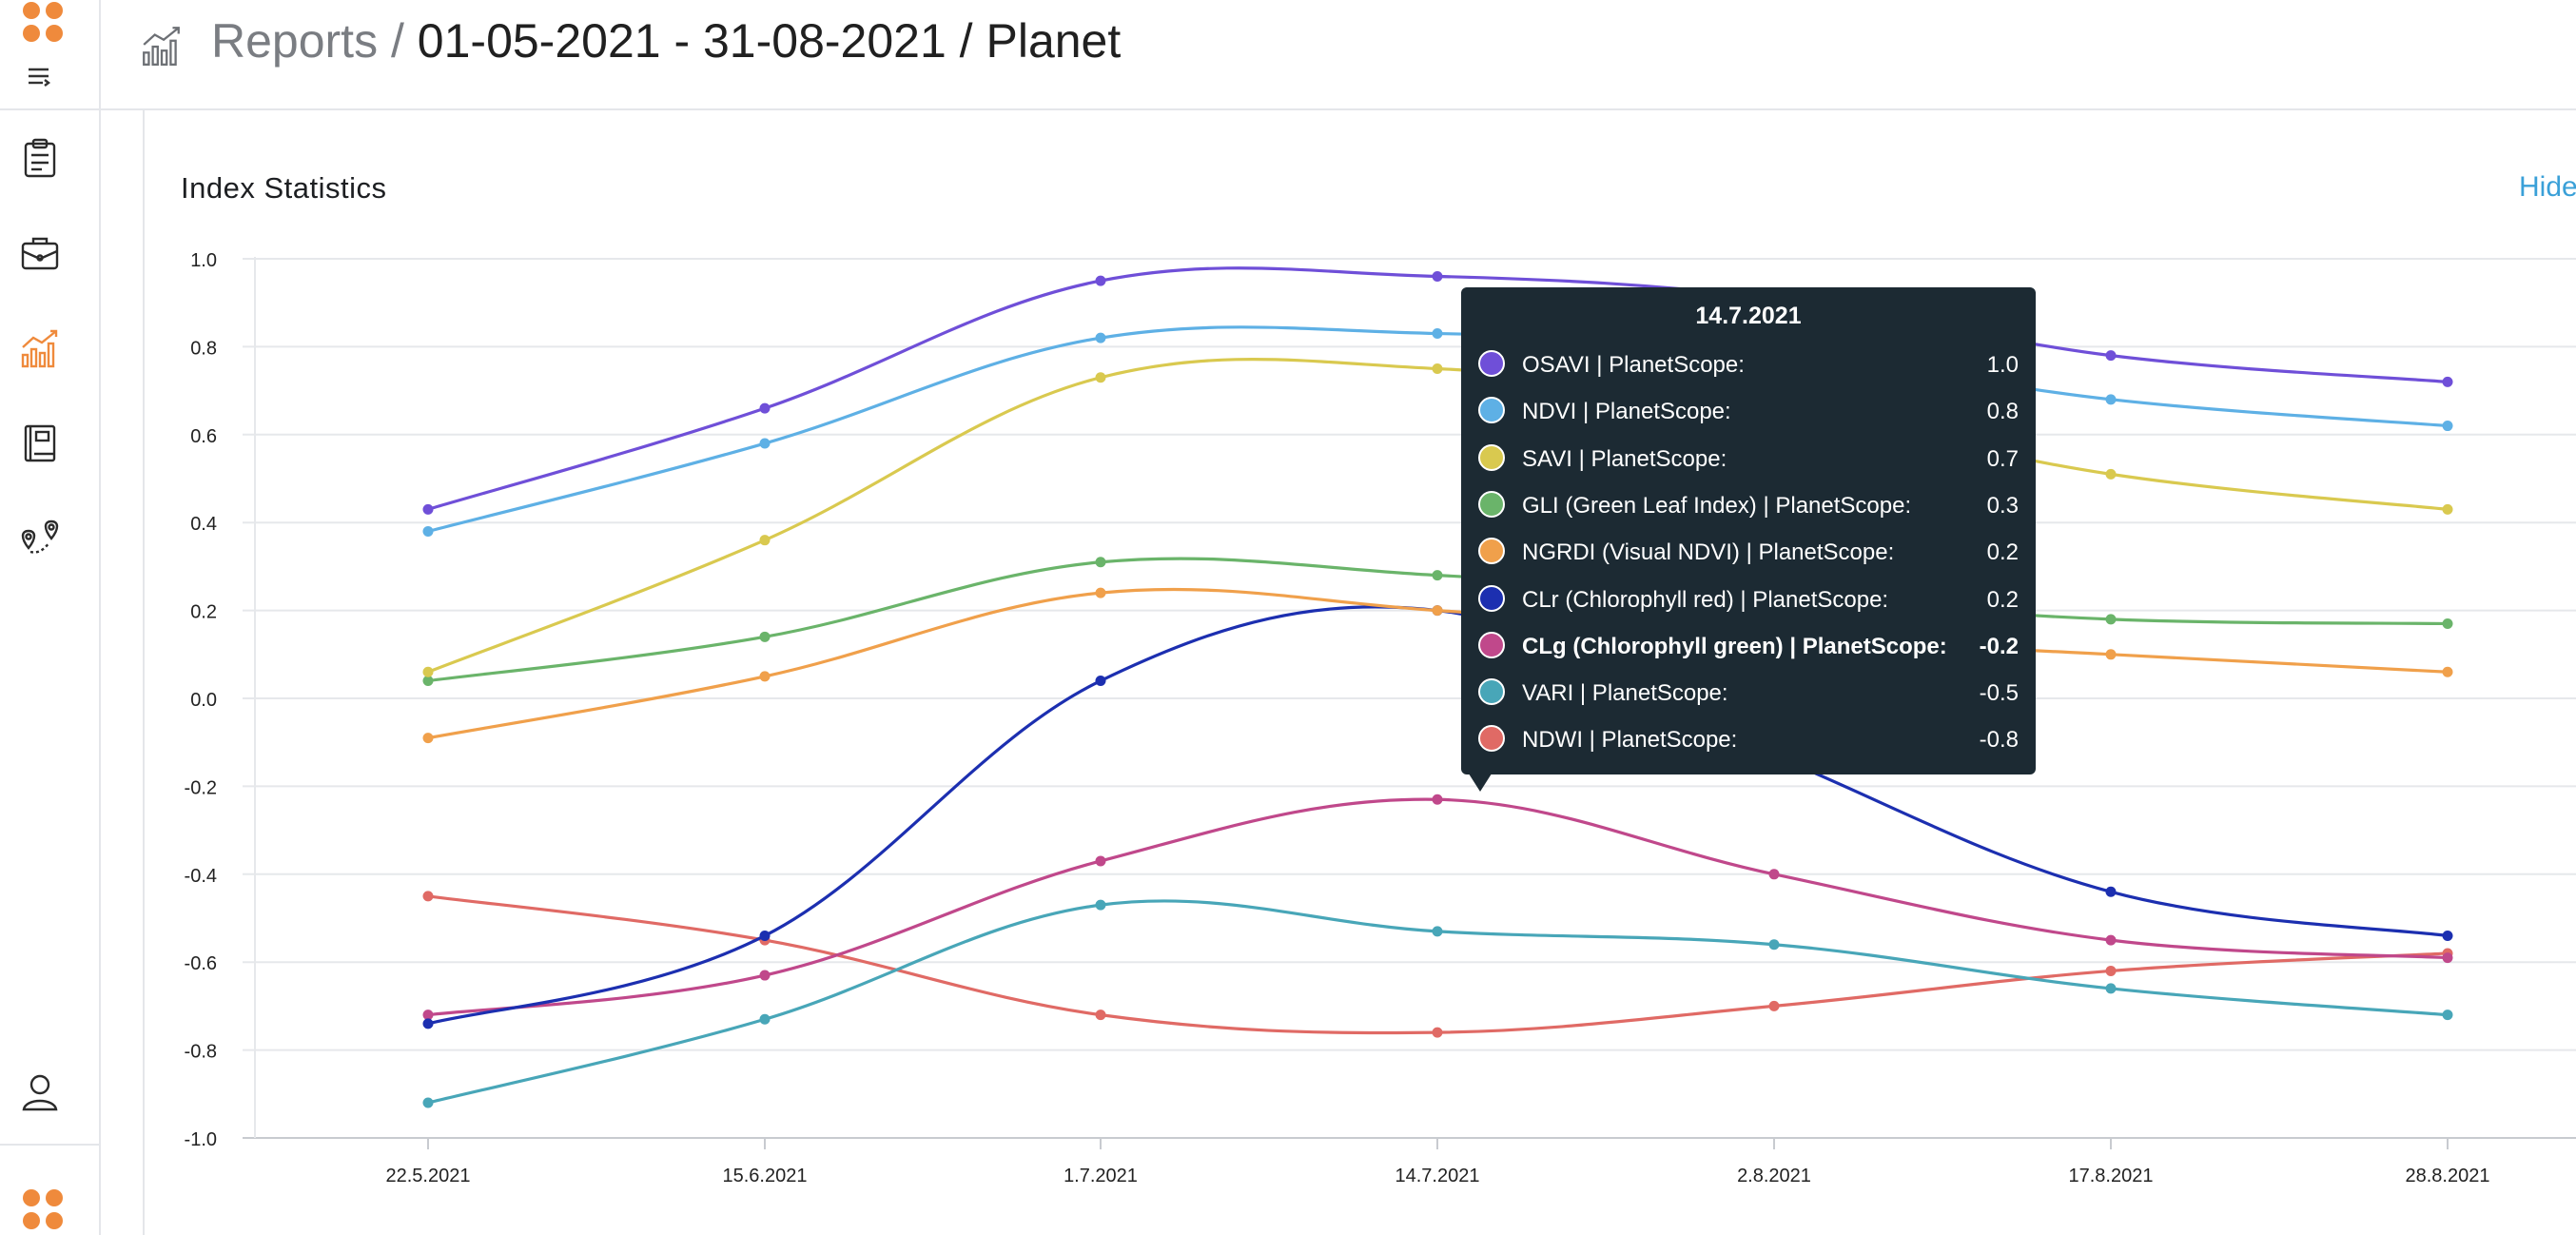  I want to click on tooltip-series-value: 0.8, so click(2003, 412).